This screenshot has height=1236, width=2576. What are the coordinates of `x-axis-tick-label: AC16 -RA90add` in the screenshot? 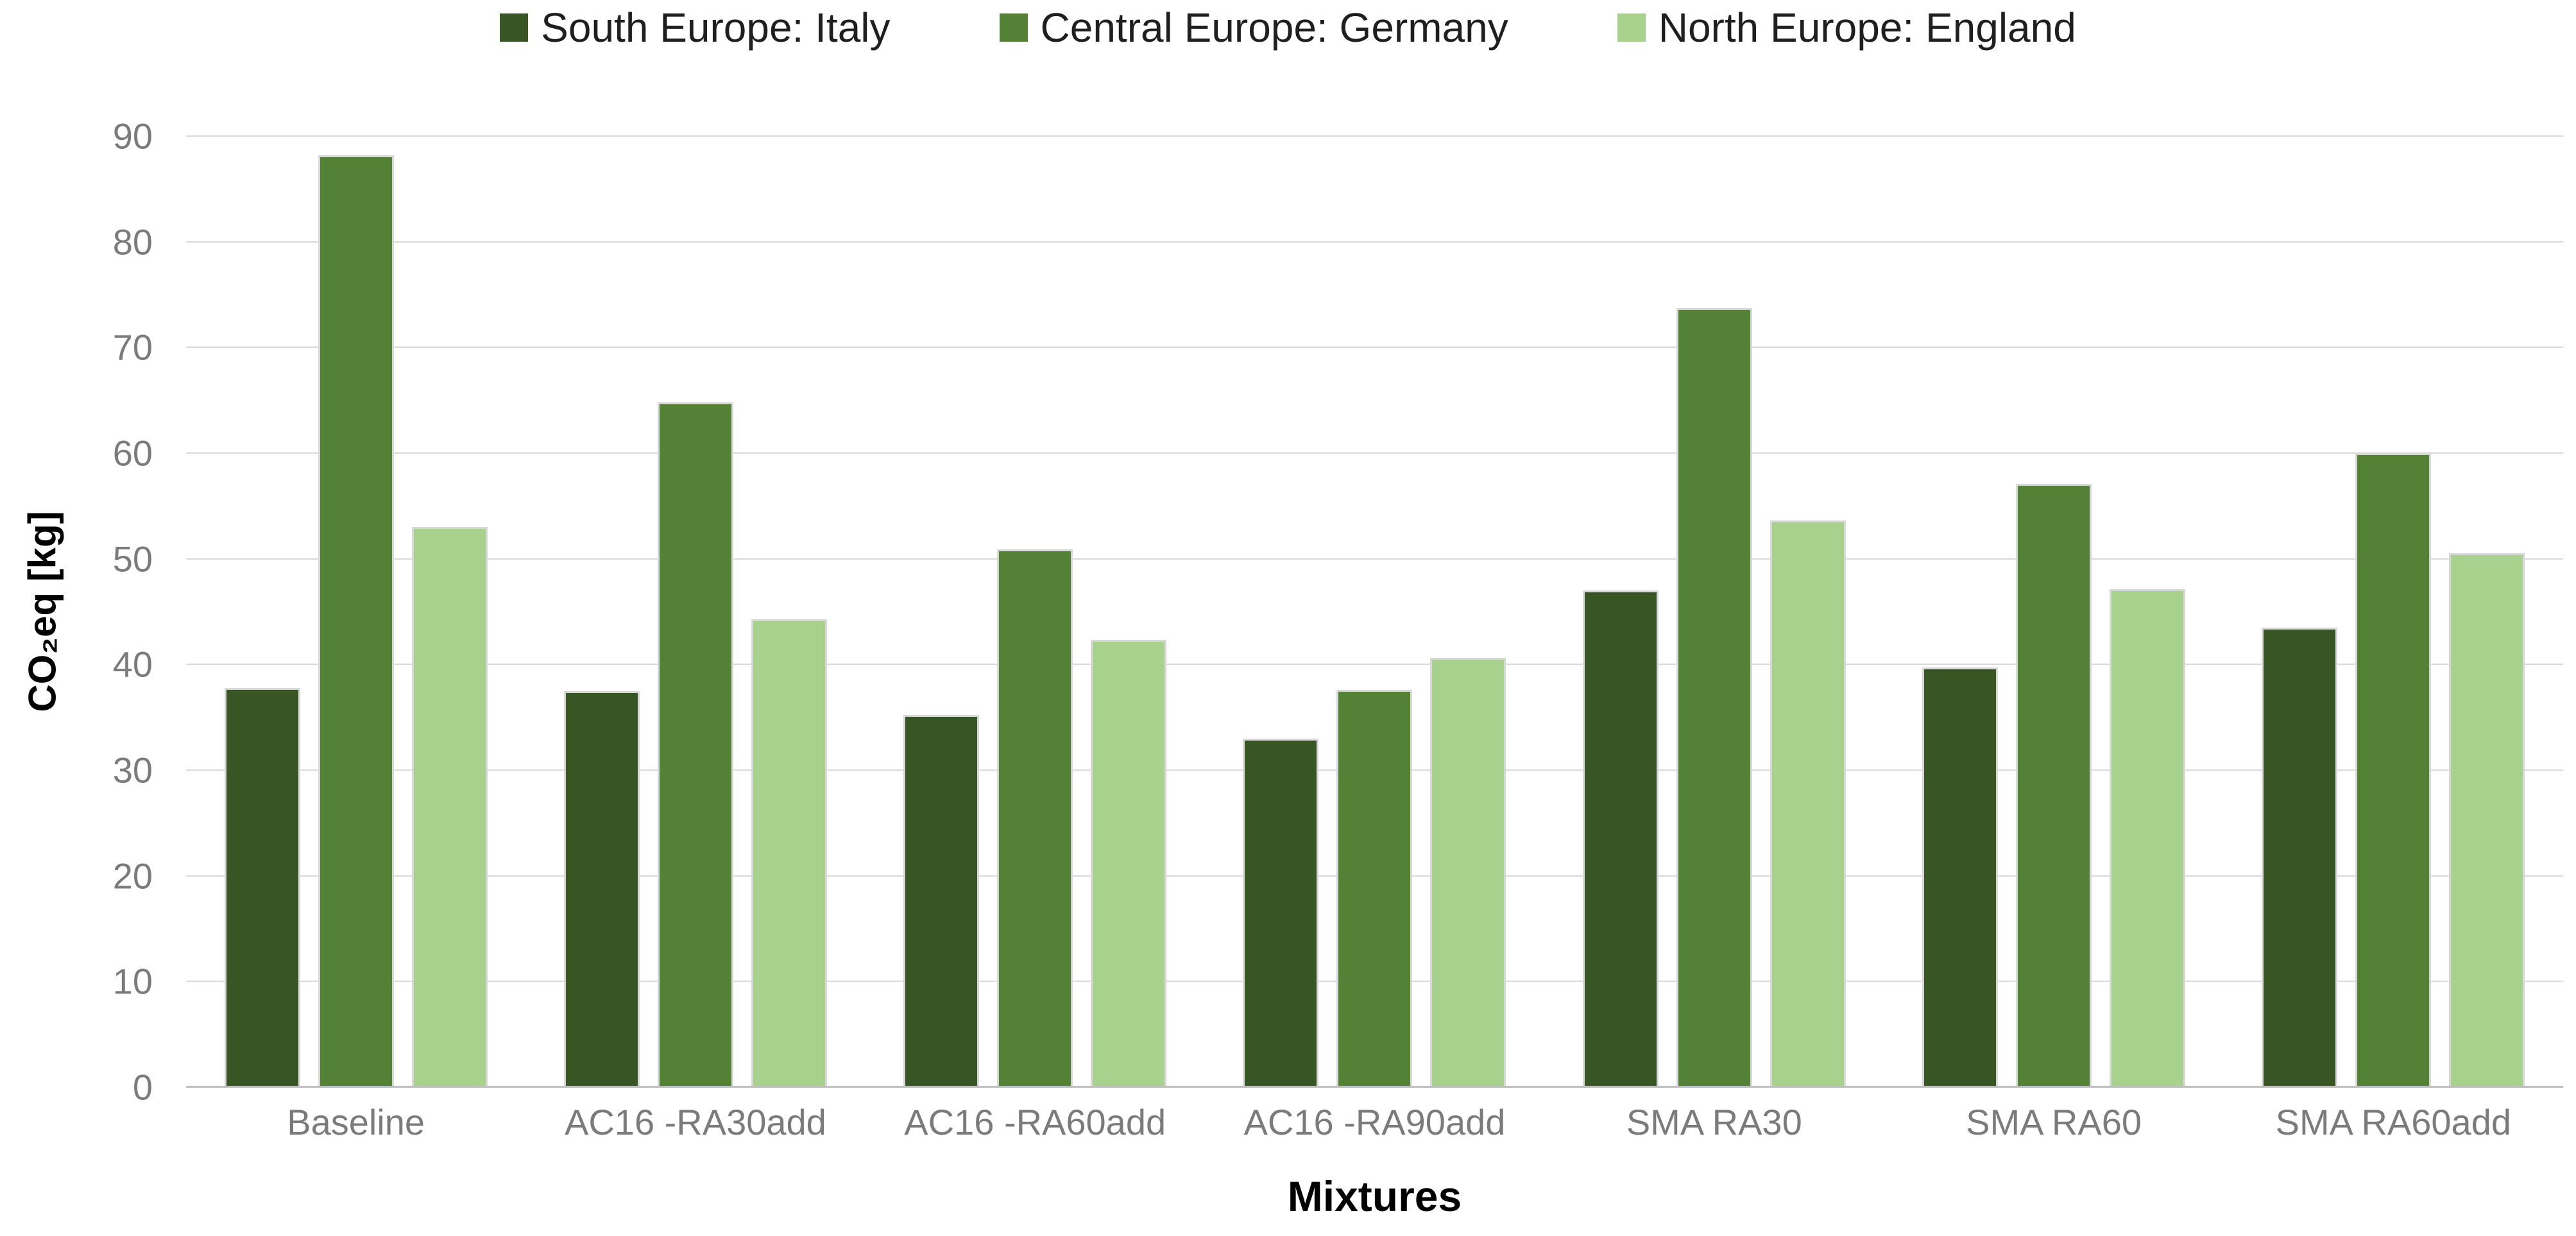 It's located at (1374, 1122).